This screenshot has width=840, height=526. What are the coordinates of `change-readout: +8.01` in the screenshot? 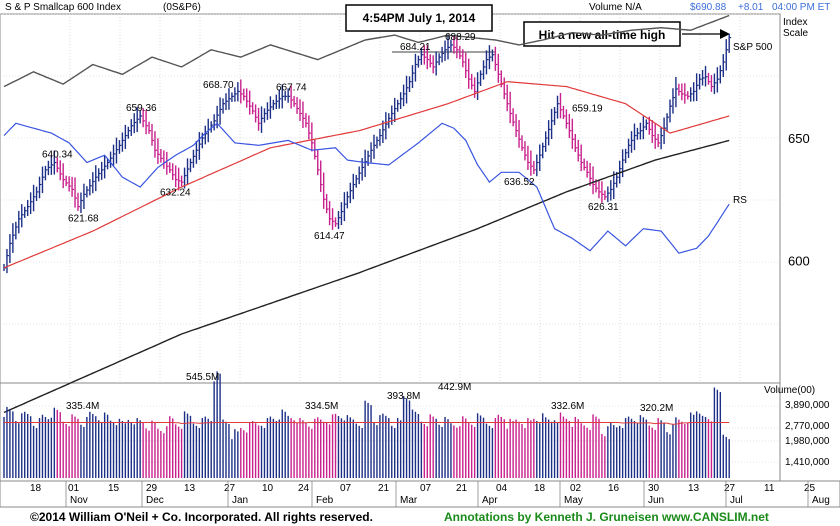 It's located at (751, 7).